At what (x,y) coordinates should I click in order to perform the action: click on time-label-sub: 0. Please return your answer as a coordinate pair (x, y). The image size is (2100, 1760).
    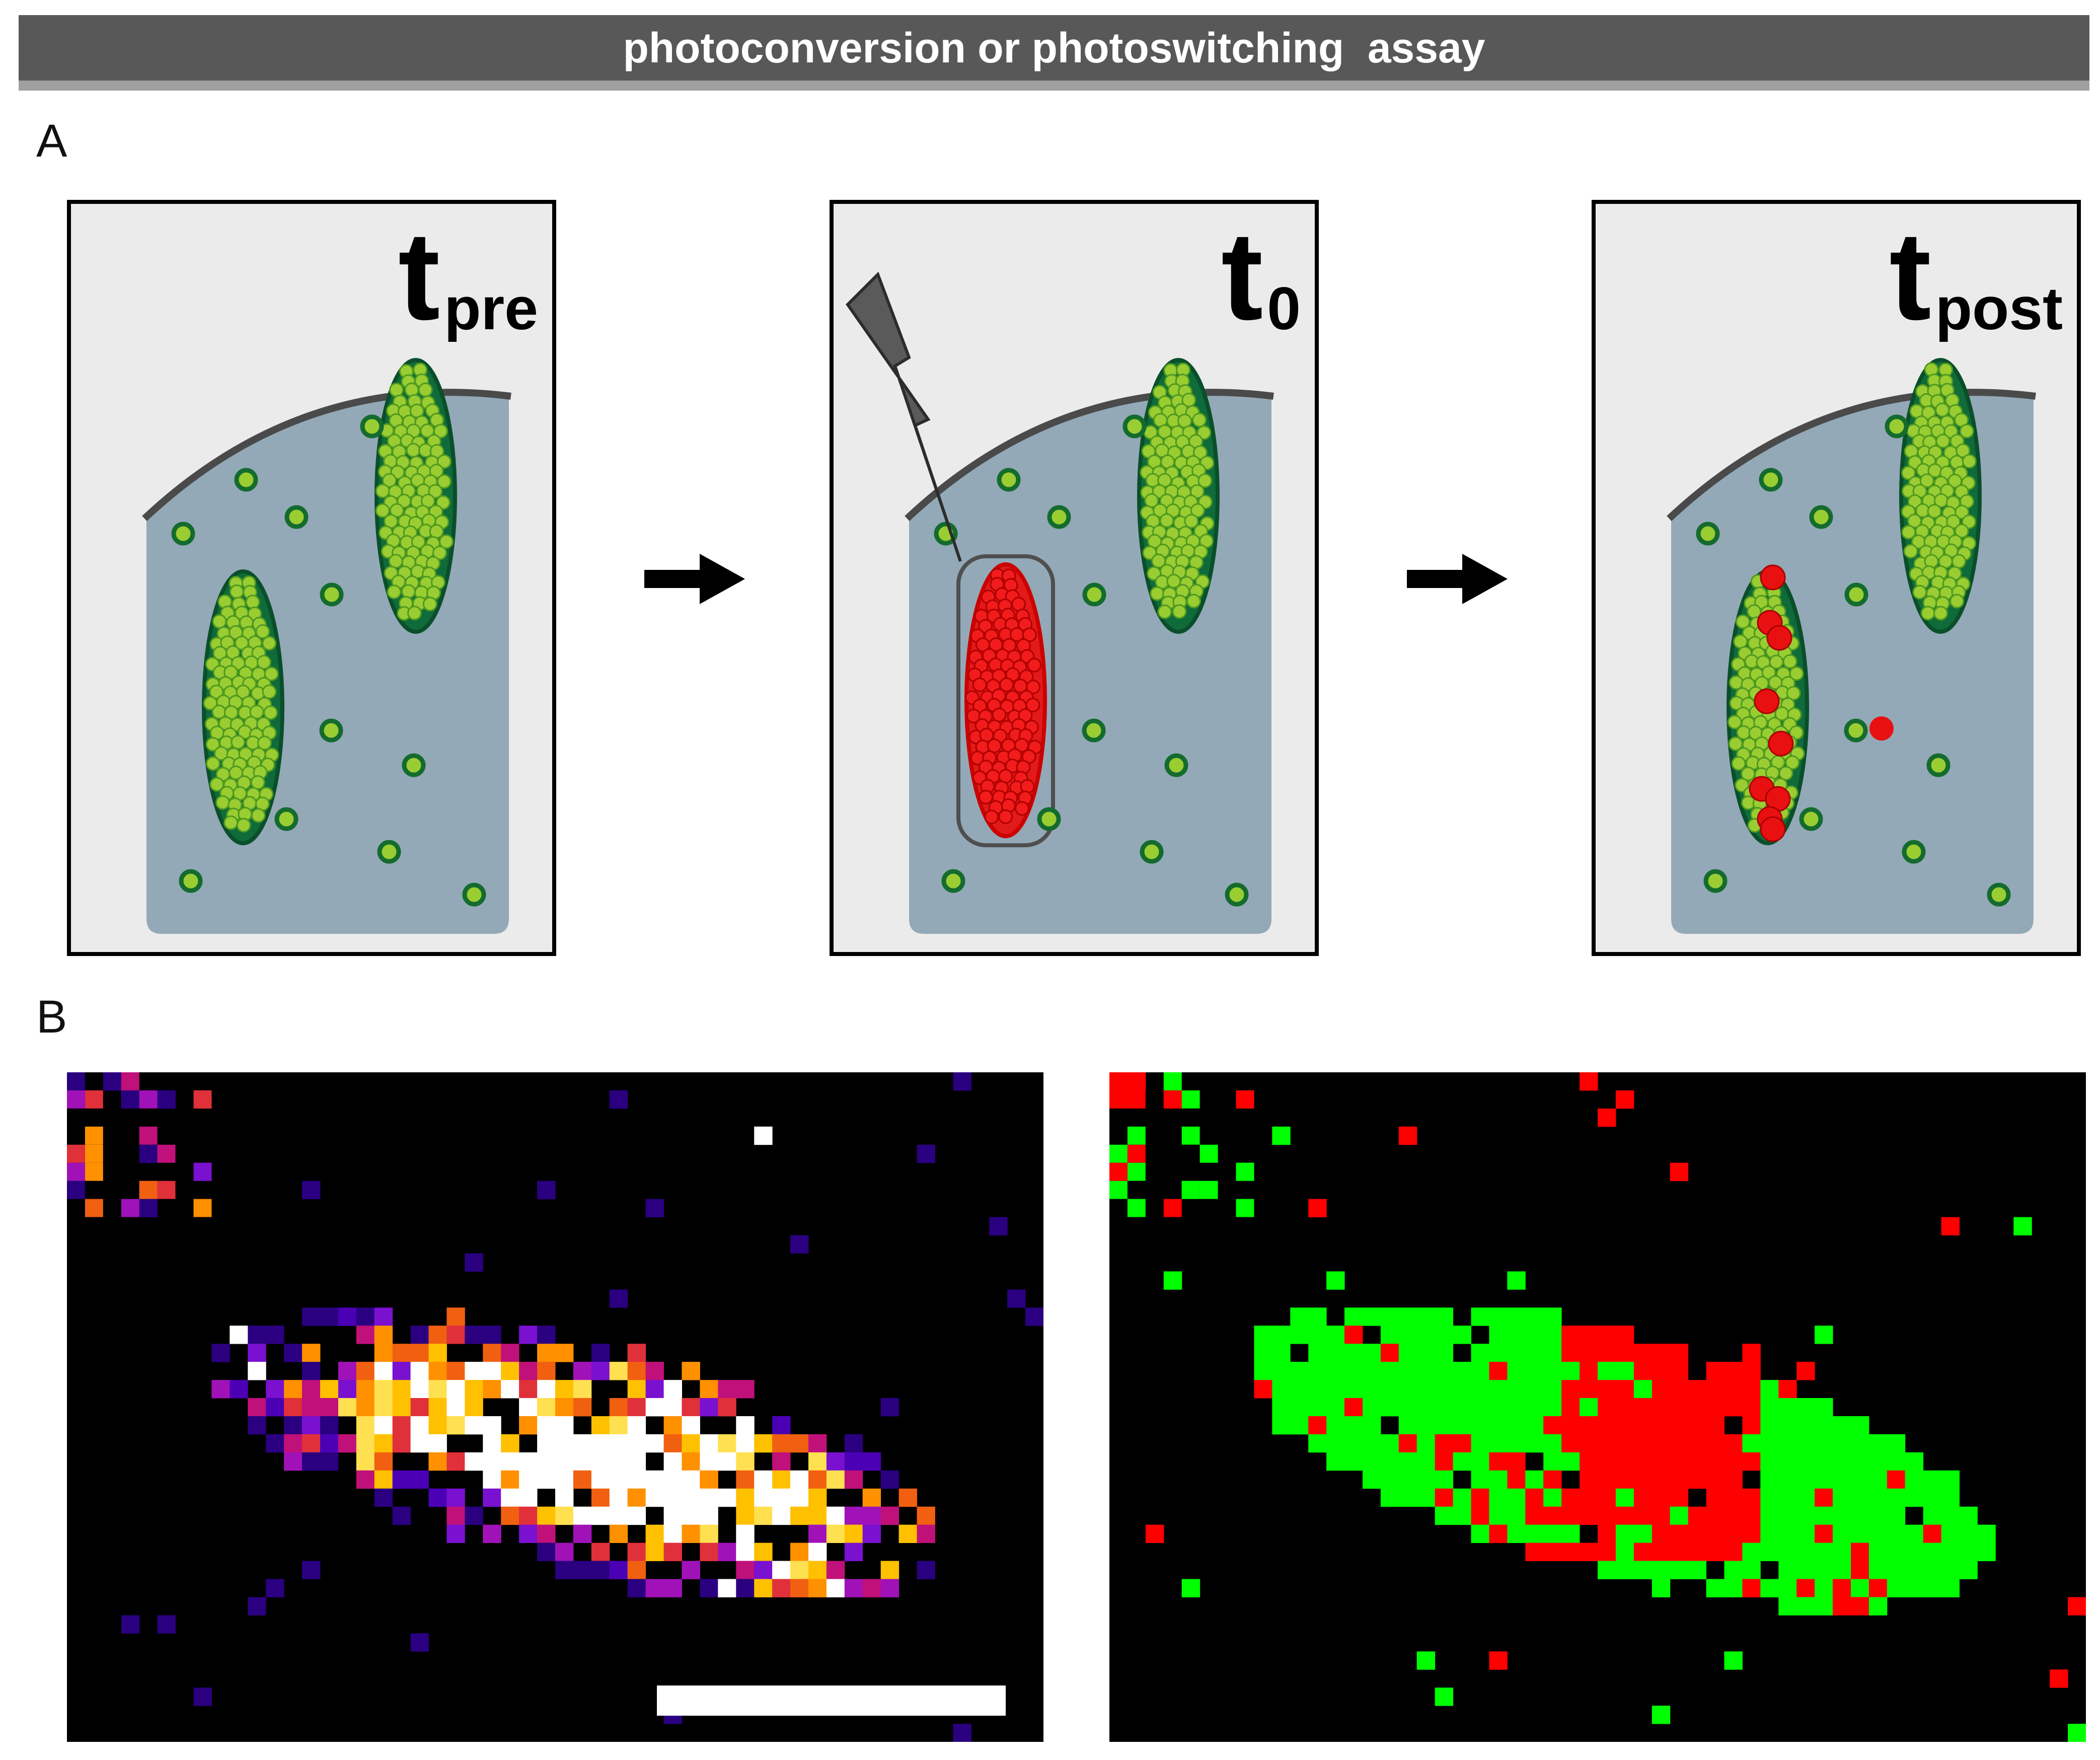
    Looking at the image, I should click on (1284, 308).